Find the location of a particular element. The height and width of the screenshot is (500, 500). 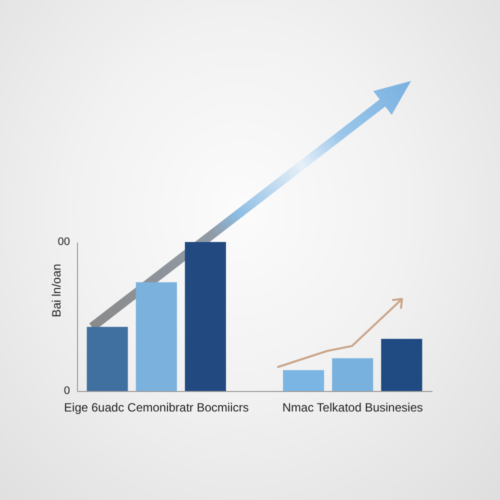

x-tick-label: Eige 6uadc Cemonibratr Bocmiicrs is located at coordinates (156, 407).